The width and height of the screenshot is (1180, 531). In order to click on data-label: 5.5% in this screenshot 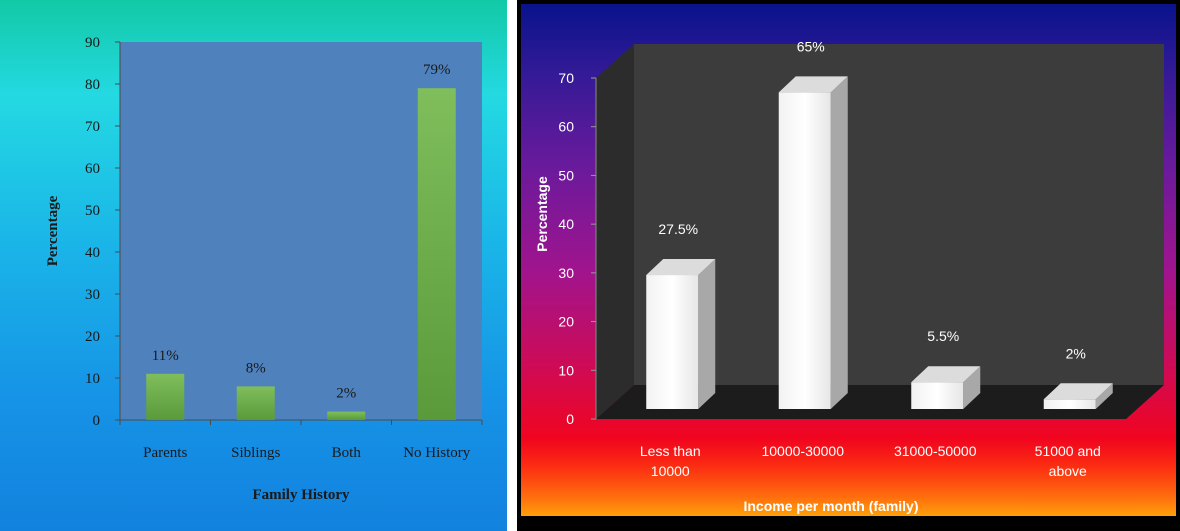, I will do `click(943, 336)`.